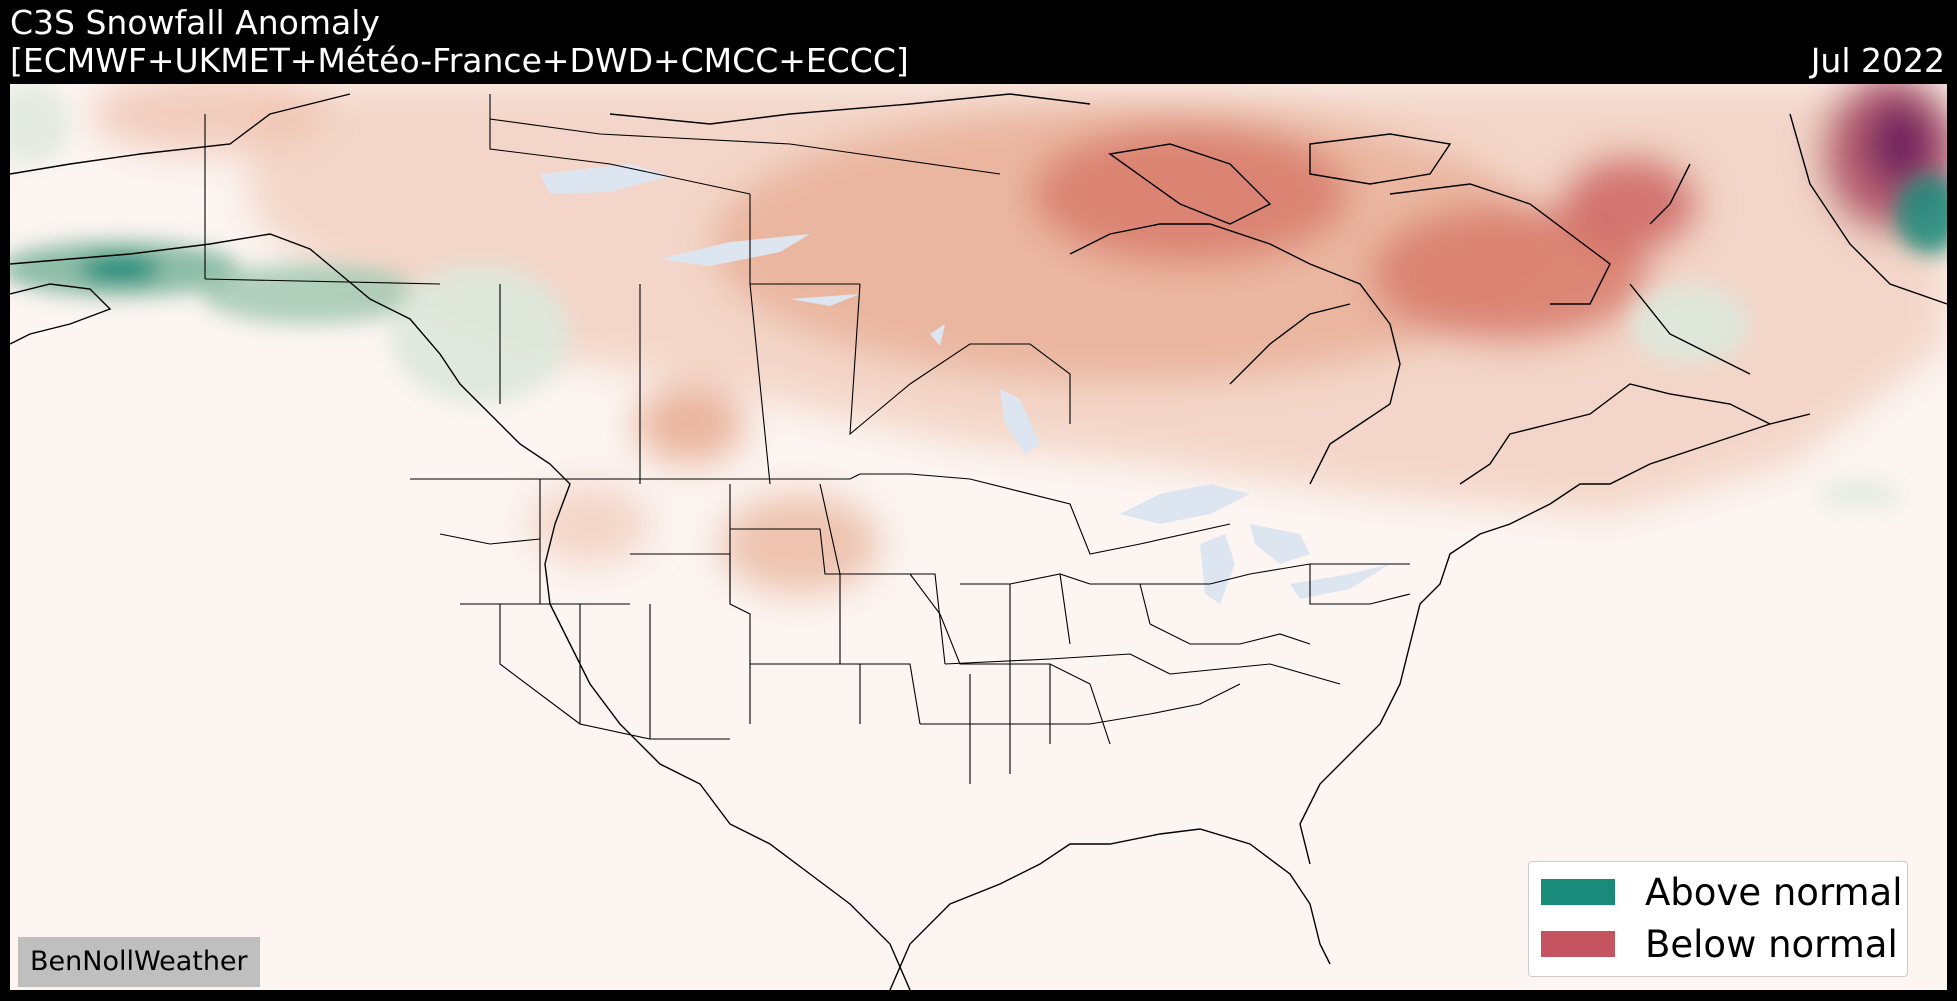 The height and width of the screenshot is (1001, 1957). I want to click on credit-label: BenNollWeather, so click(139, 962).